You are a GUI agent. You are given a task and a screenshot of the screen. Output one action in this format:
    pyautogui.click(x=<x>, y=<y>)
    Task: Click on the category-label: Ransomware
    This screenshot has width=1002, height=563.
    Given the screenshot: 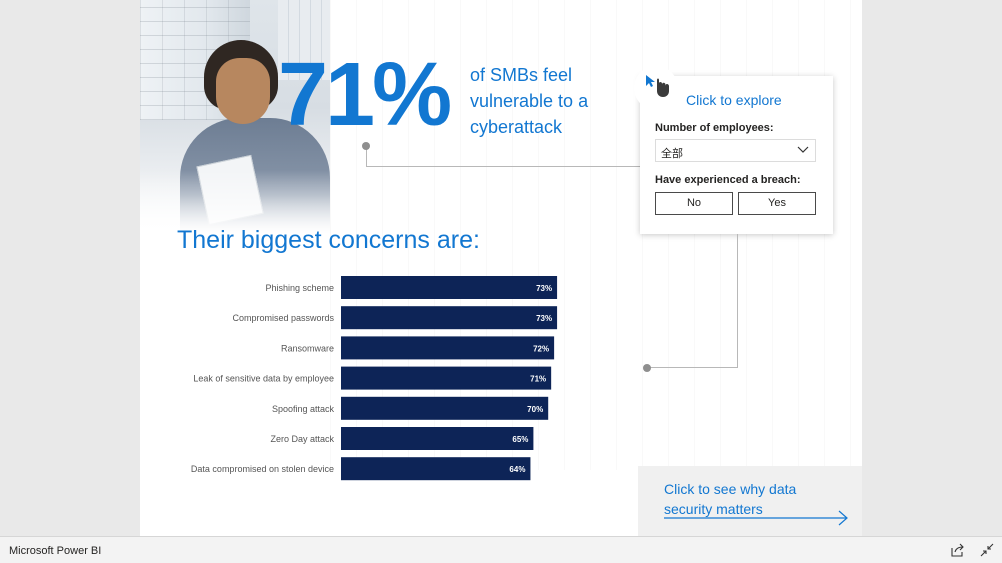 What is the action you would take?
    pyautogui.click(x=307, y=348)
    